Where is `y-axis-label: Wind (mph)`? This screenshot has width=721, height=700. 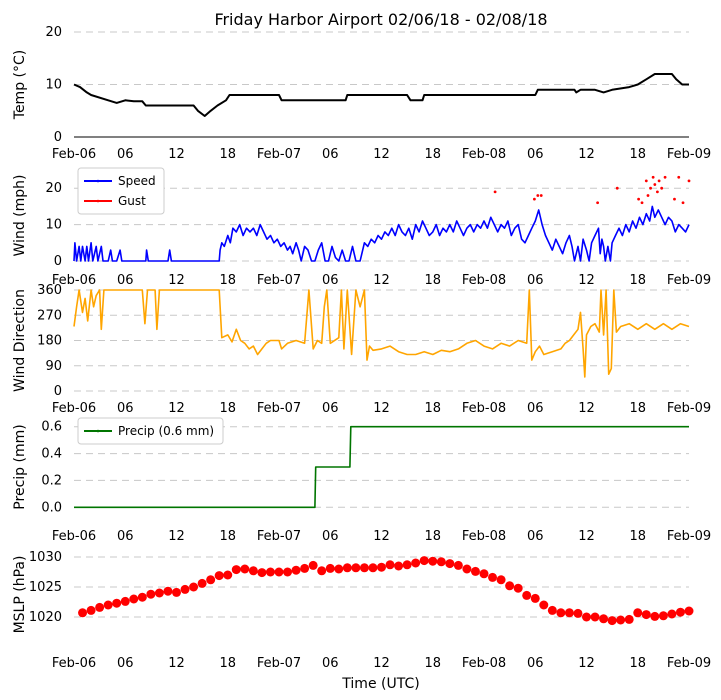
y-axis-label: Wind (mph) is located at coordinates (20, 216).